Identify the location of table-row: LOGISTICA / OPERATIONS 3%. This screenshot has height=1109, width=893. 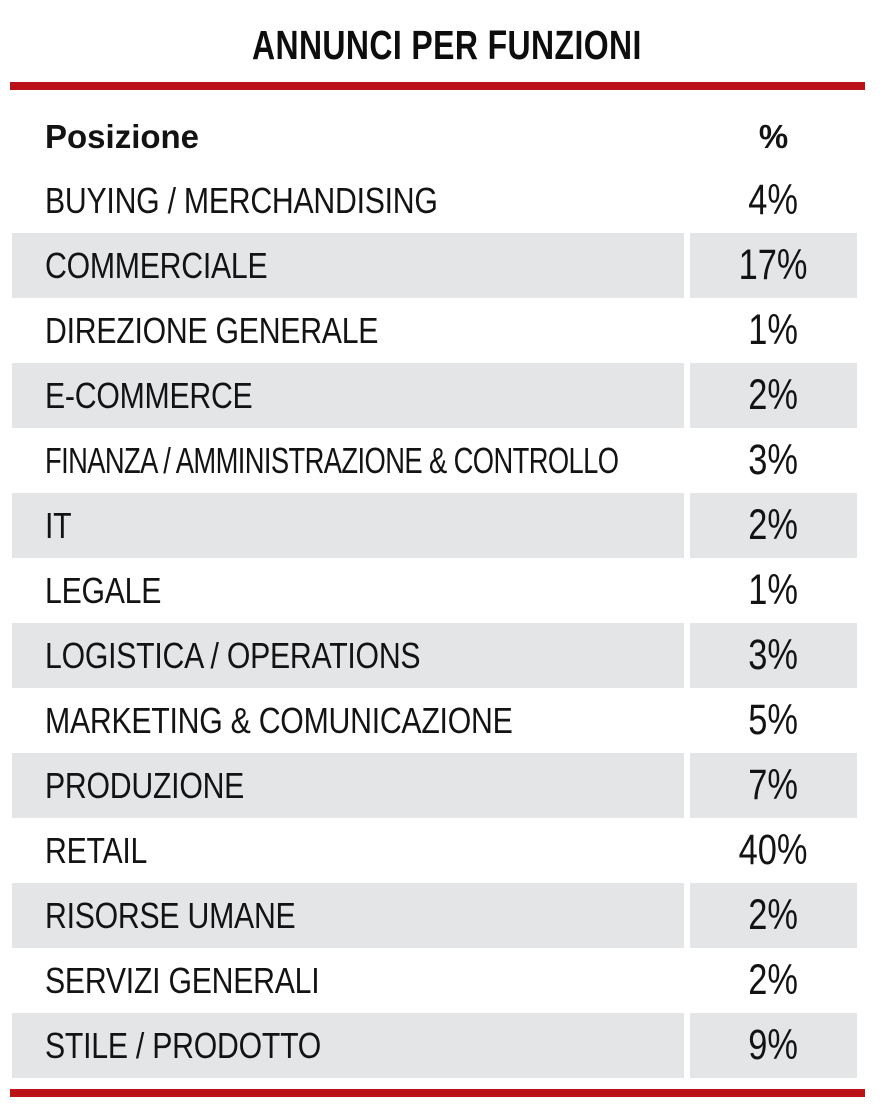
(434, 655).